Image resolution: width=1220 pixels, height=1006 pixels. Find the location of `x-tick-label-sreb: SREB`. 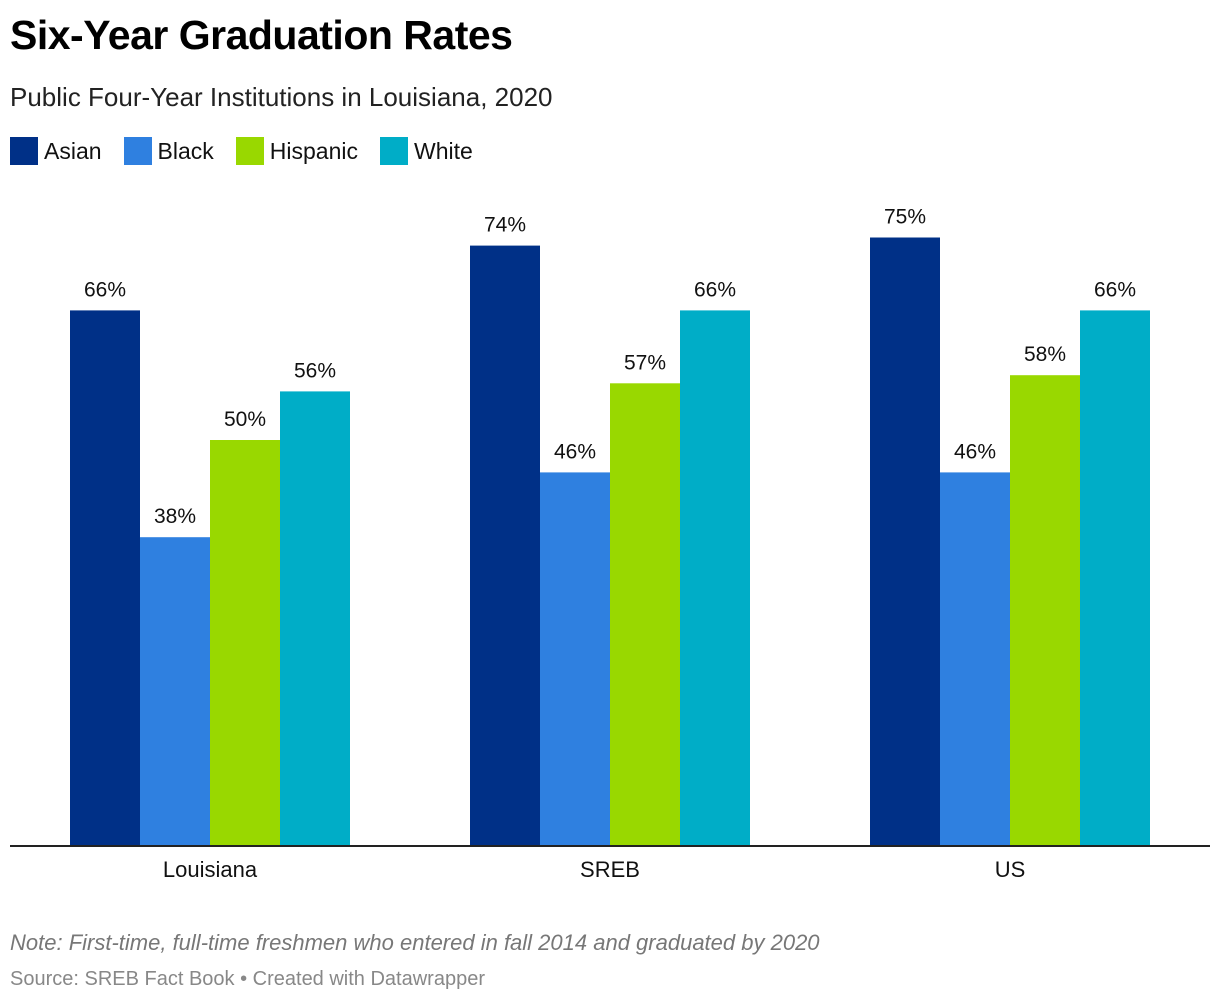

x-tick-label-sreb: SREB is located at coordinates (610, 869).